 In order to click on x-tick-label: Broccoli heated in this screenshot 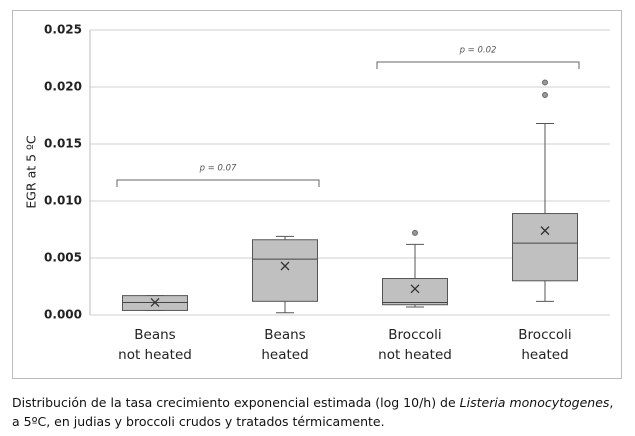, I will do `click(544, 345)`.